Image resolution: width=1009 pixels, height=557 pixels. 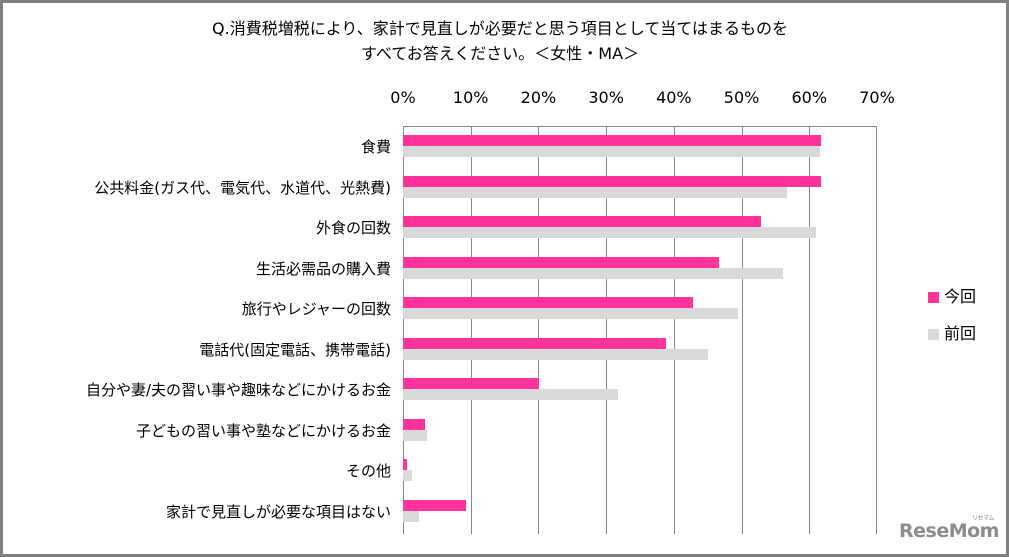 I want to click on x-tick-label: 60%, so click(x=809, y=97).